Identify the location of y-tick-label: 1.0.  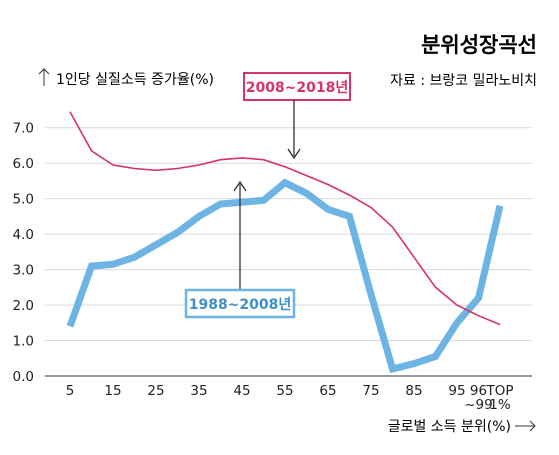
(23, 342).